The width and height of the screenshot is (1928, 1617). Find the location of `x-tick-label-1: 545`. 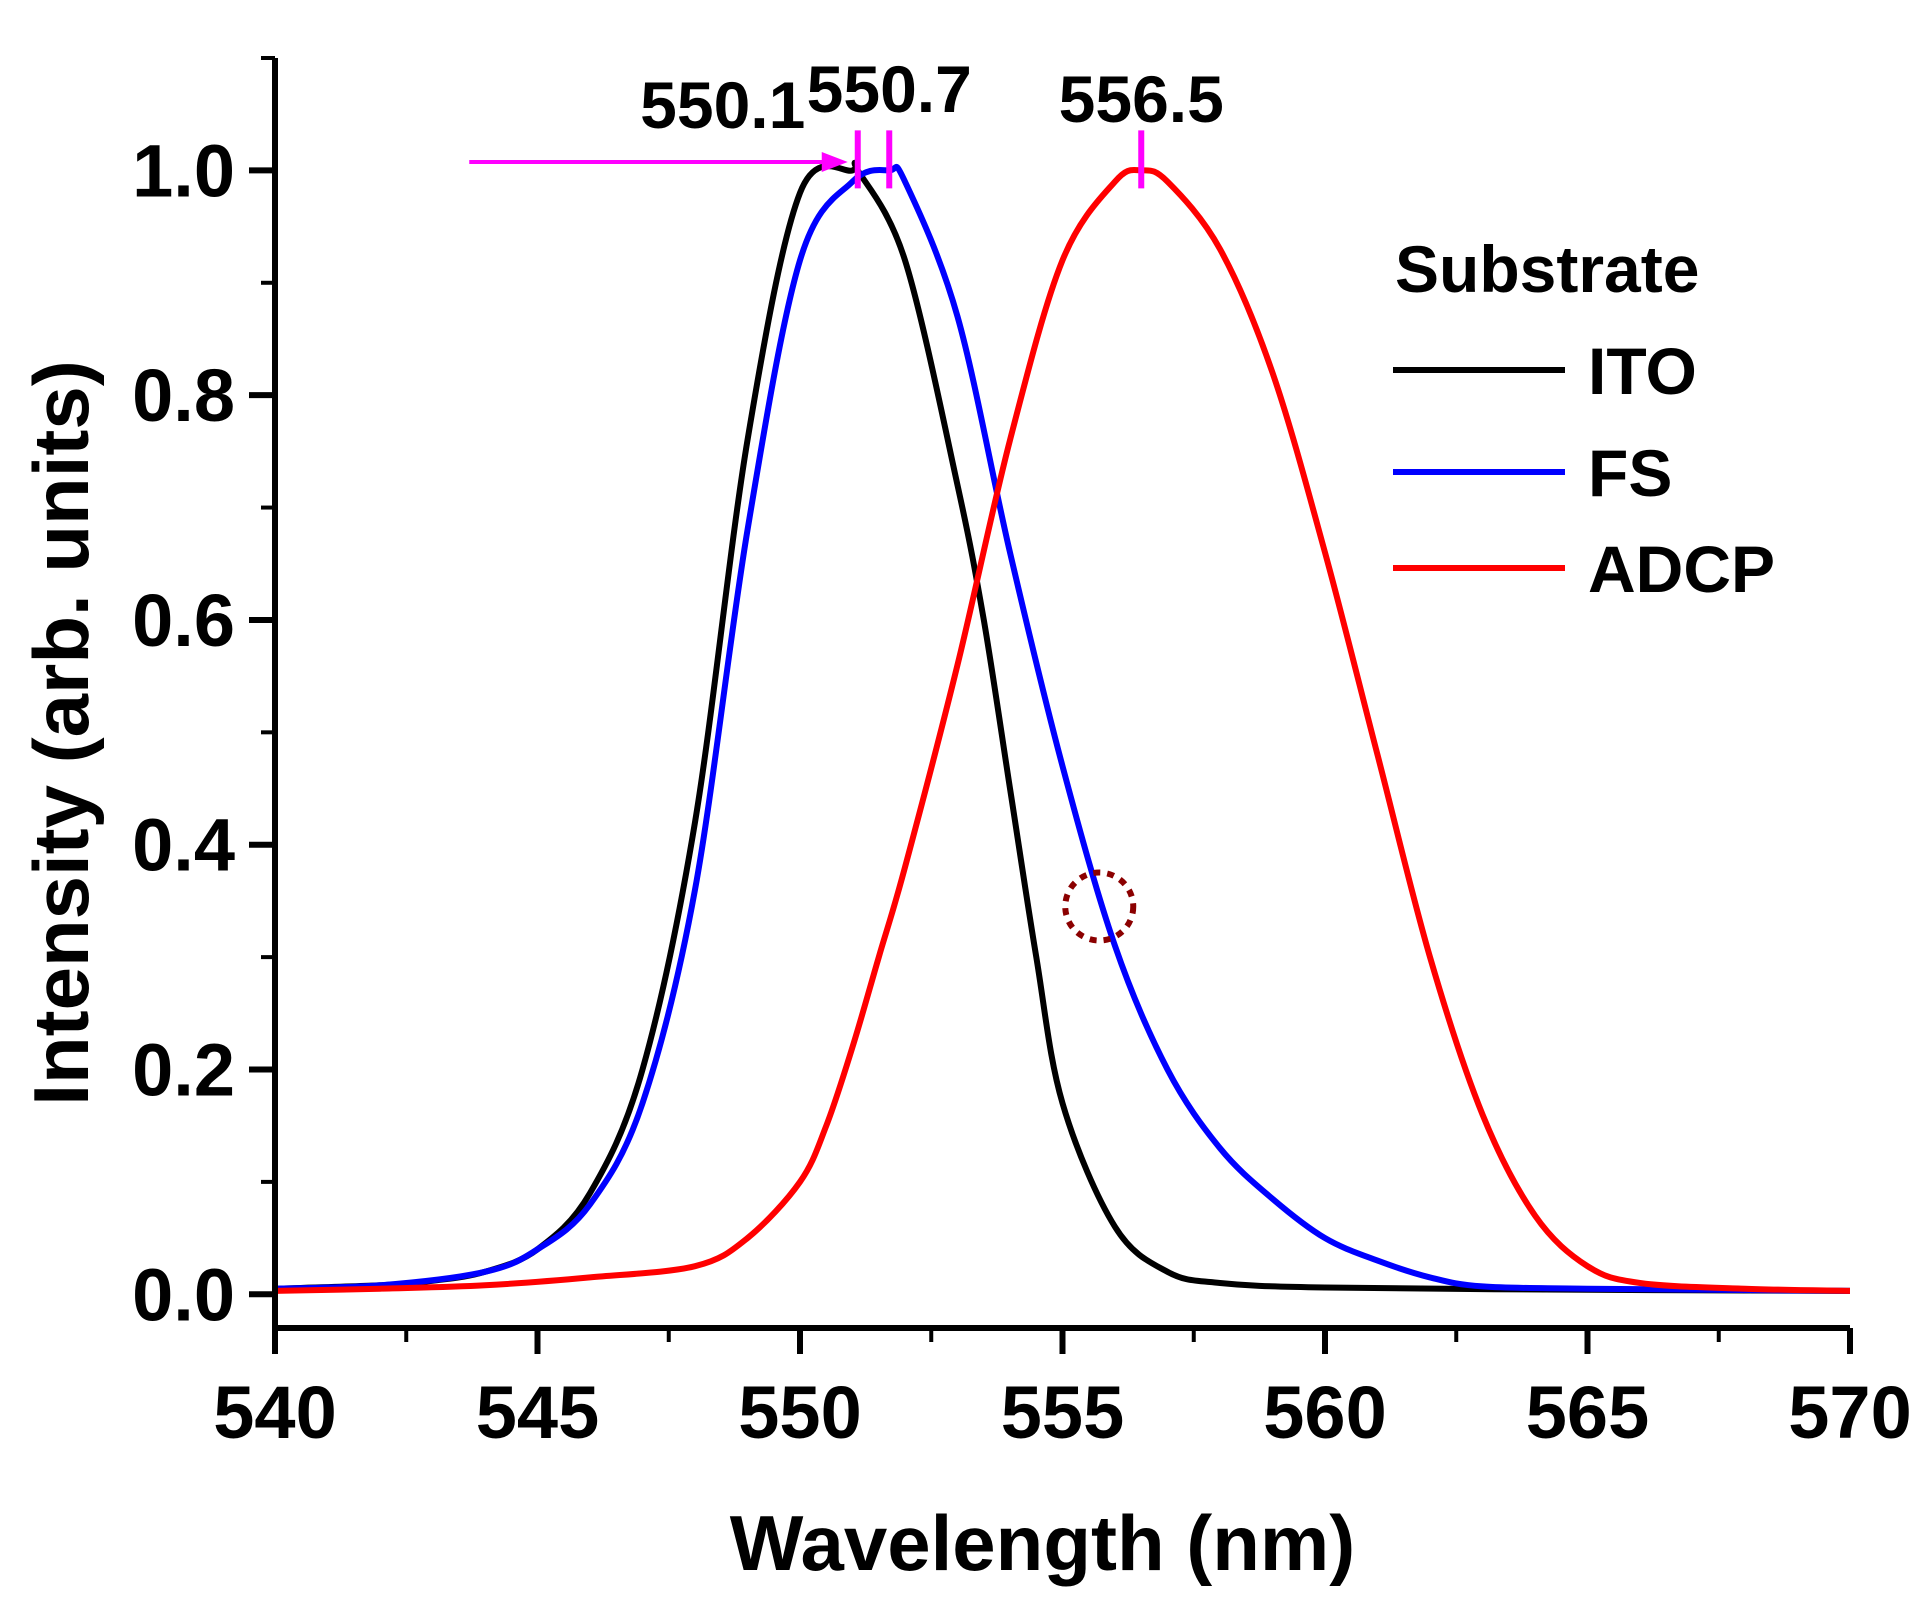

x-tick-label-1: 545 is located at coordinates (537, 1412).